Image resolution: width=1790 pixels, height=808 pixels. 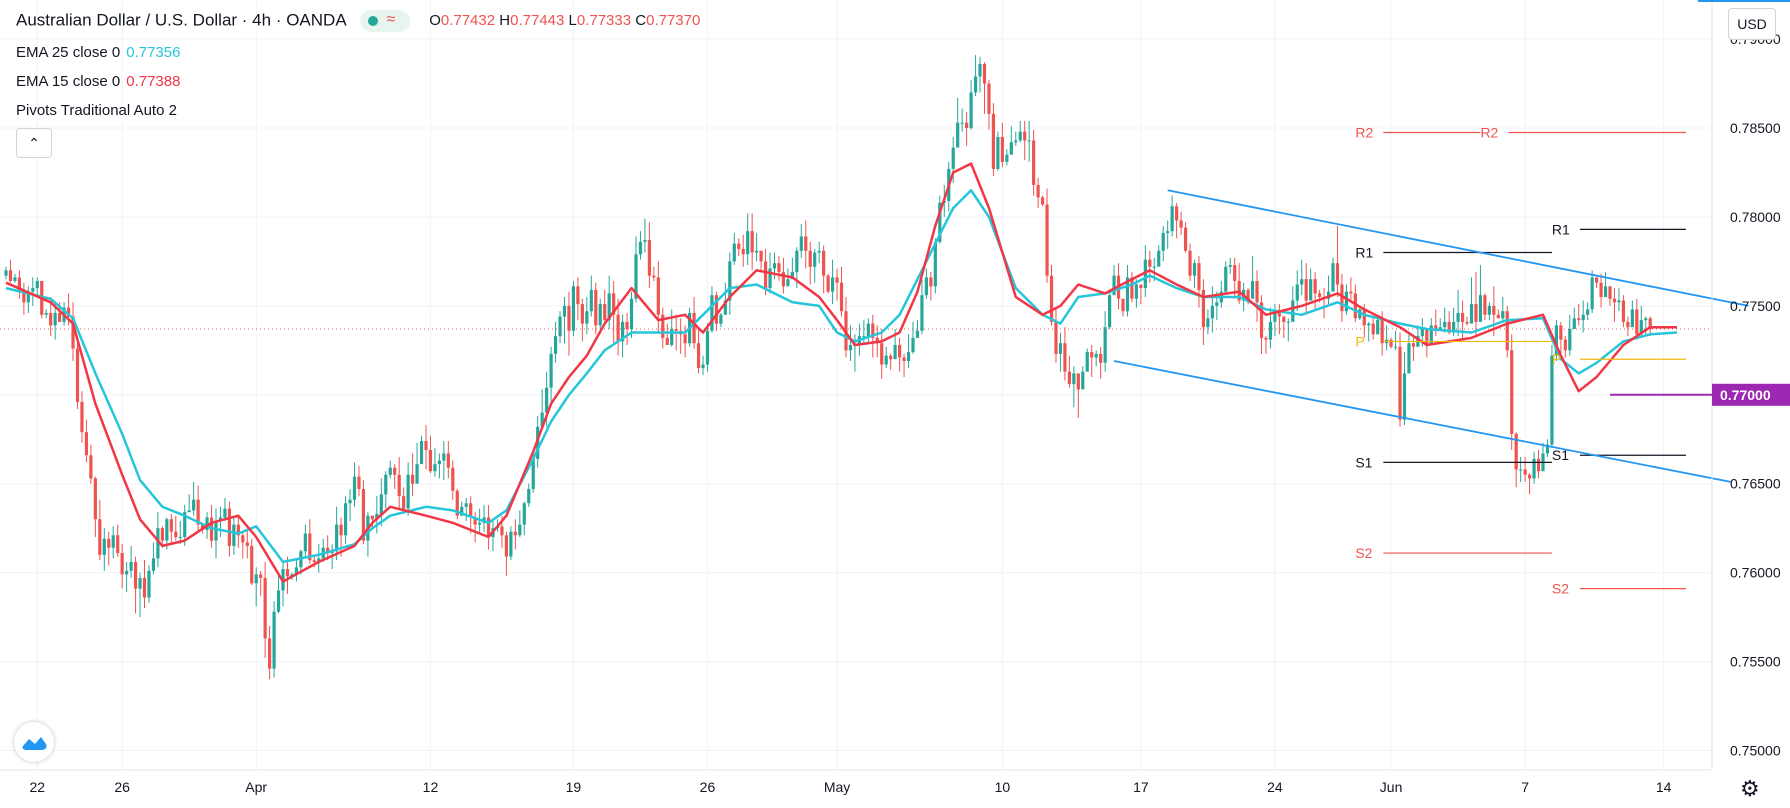 I want to click on settings-gear-icon: ⚙, so click(x=1750, y=788).